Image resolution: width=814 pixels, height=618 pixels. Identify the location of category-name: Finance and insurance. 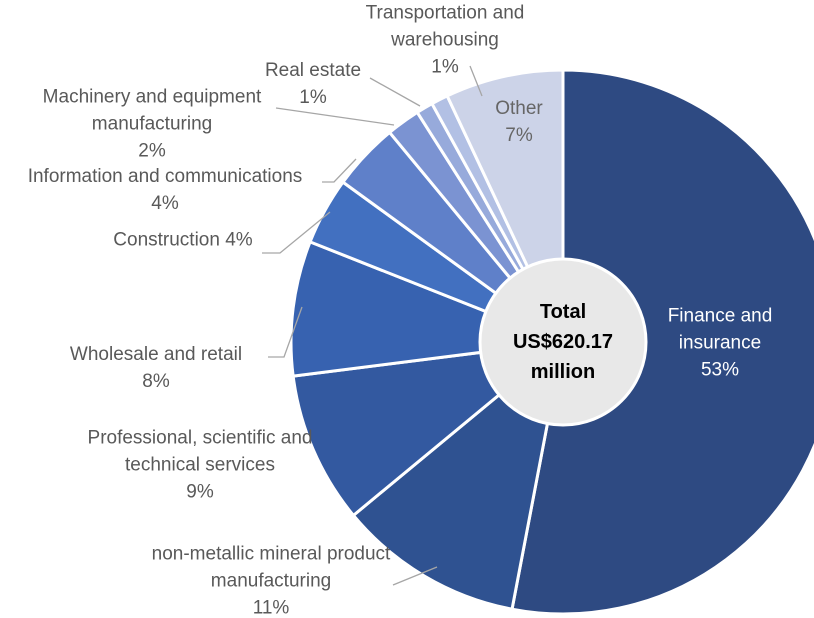
(720, 329).